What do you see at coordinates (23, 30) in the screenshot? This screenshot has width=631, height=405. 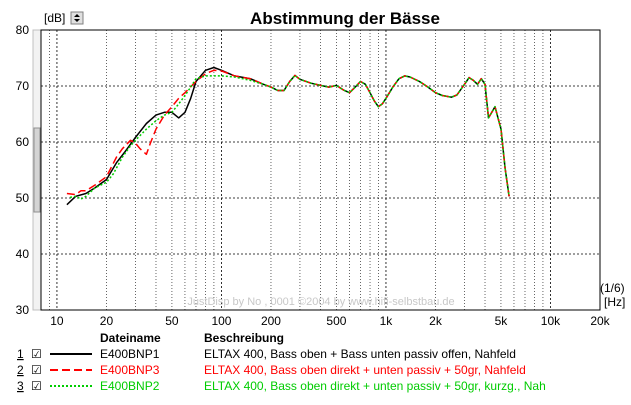 I see `y-tick-label: 80` at bounding box center [23, 30].